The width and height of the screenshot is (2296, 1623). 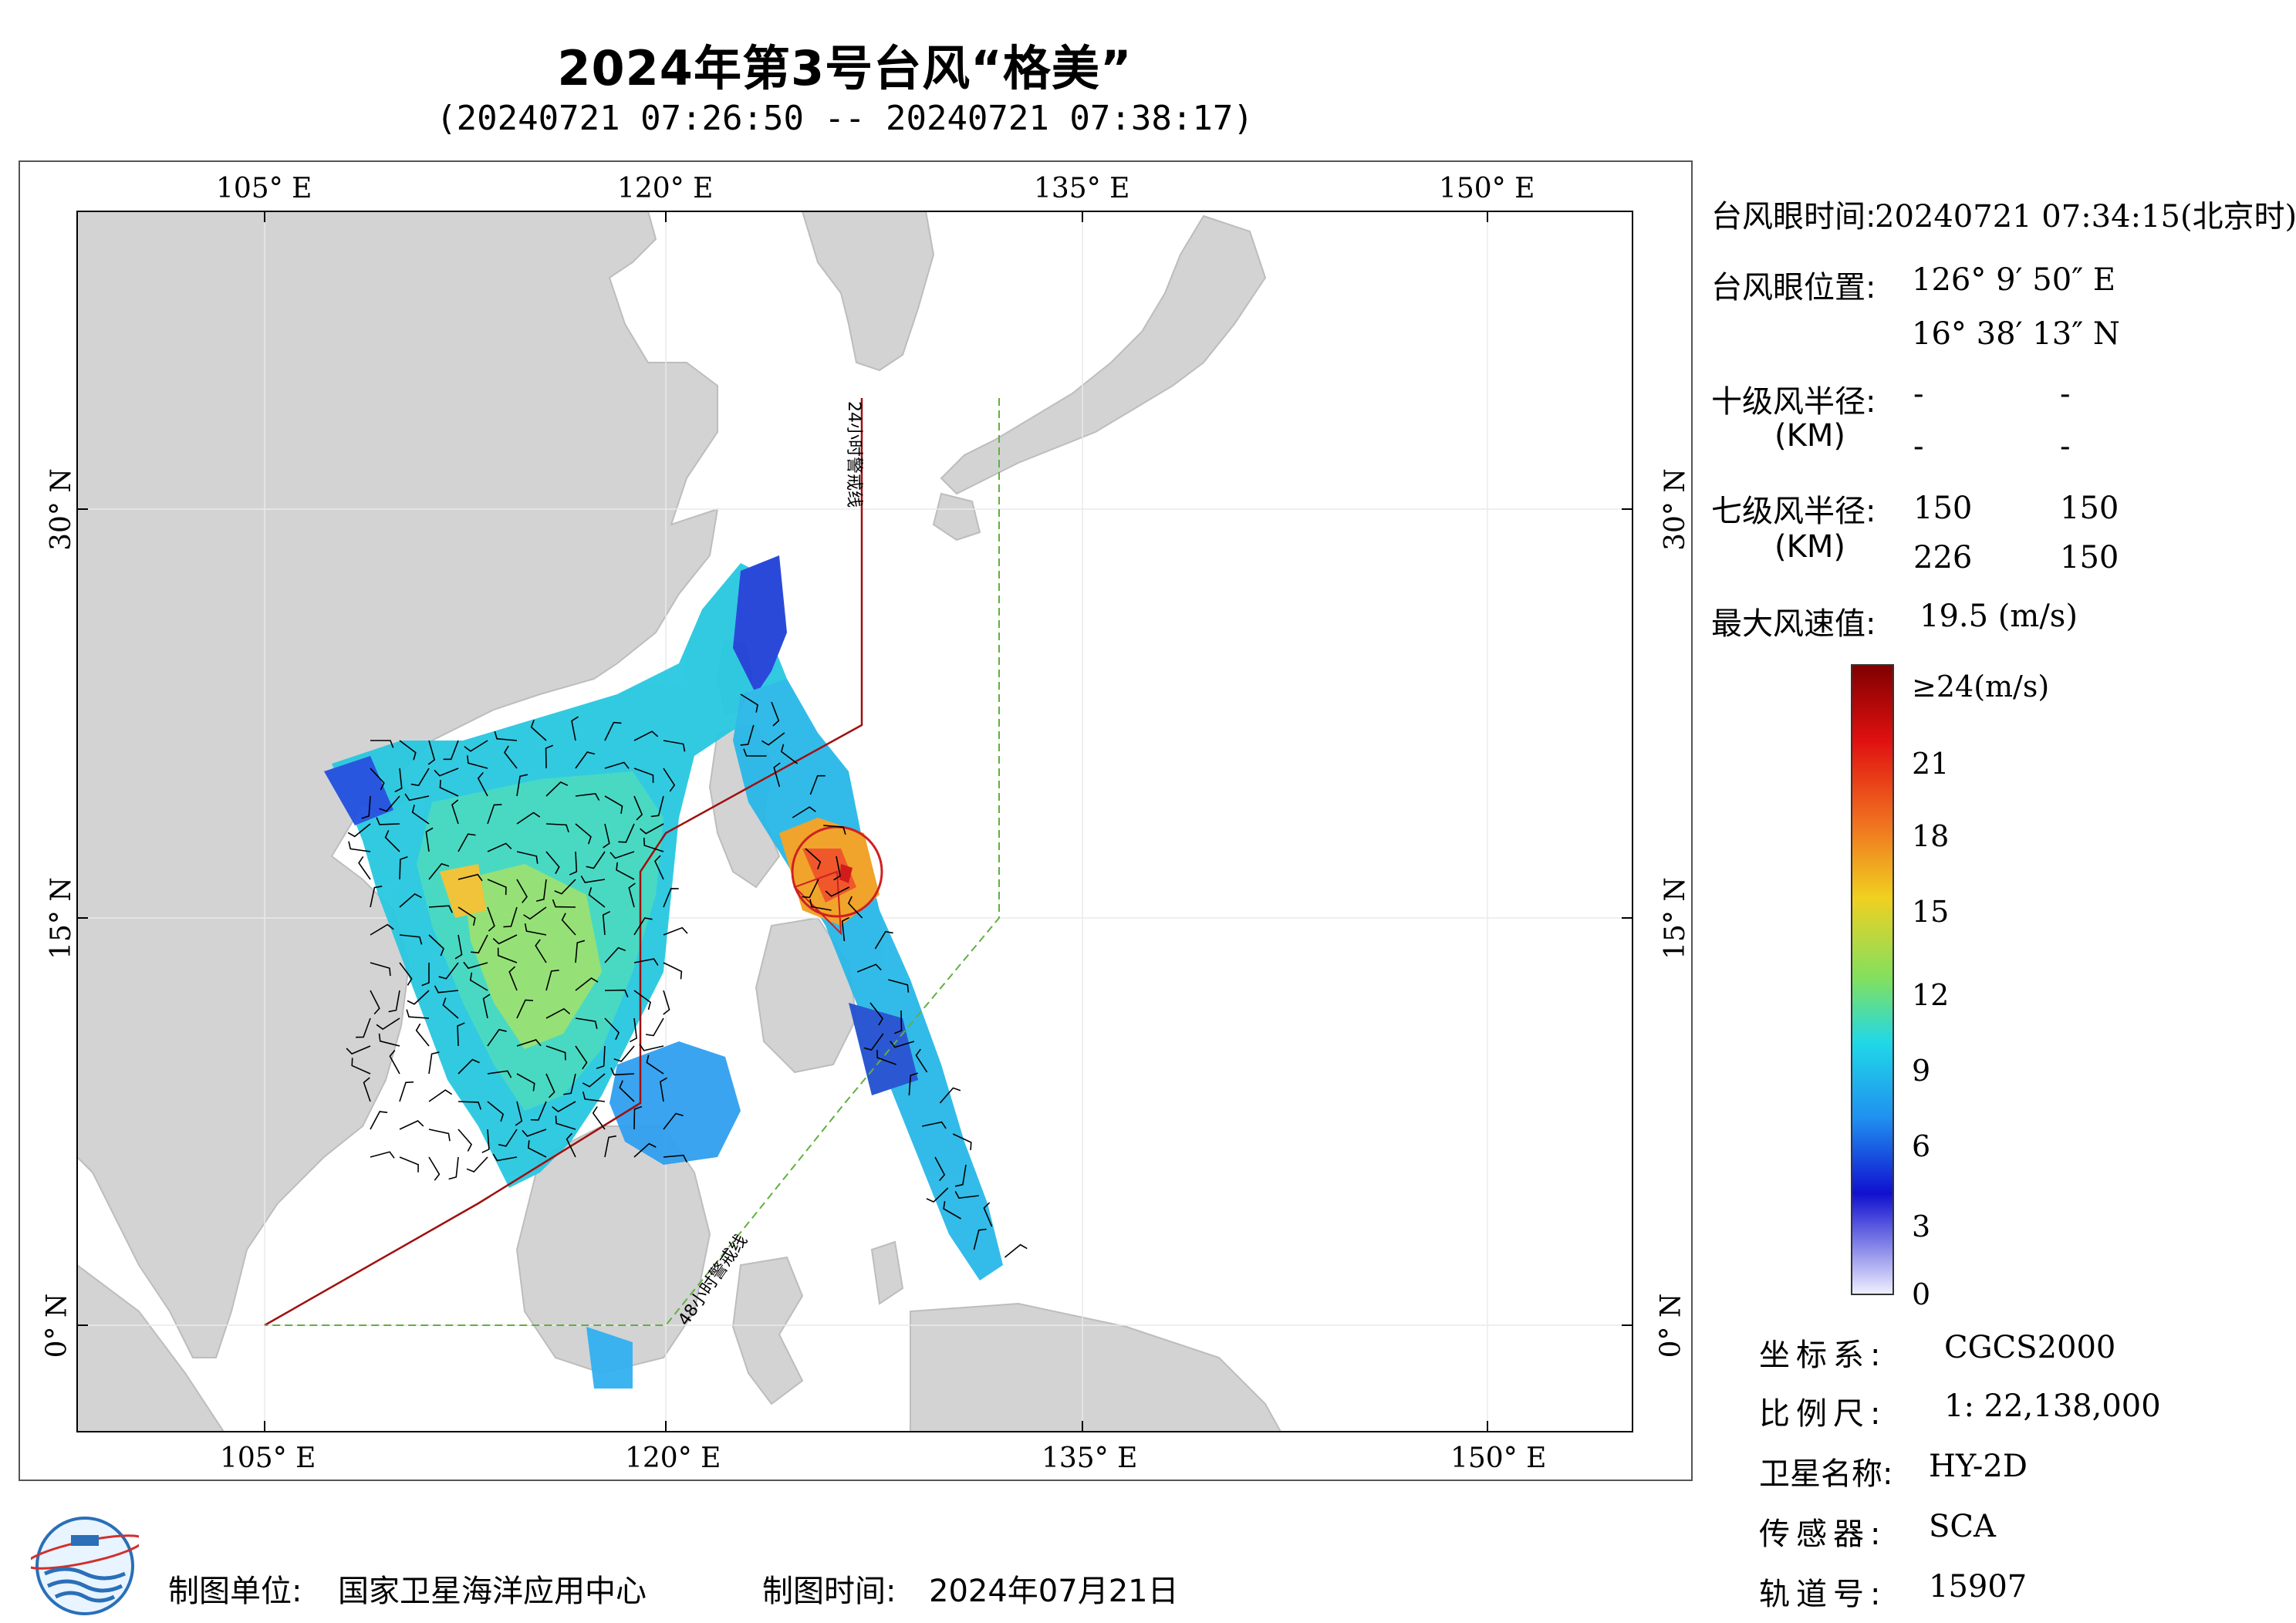 What do you see at coordinates (1826, 1474) in the screenshot?
I see `satellite-label: 卫星名称:` at bounding box center [1826, 1474].